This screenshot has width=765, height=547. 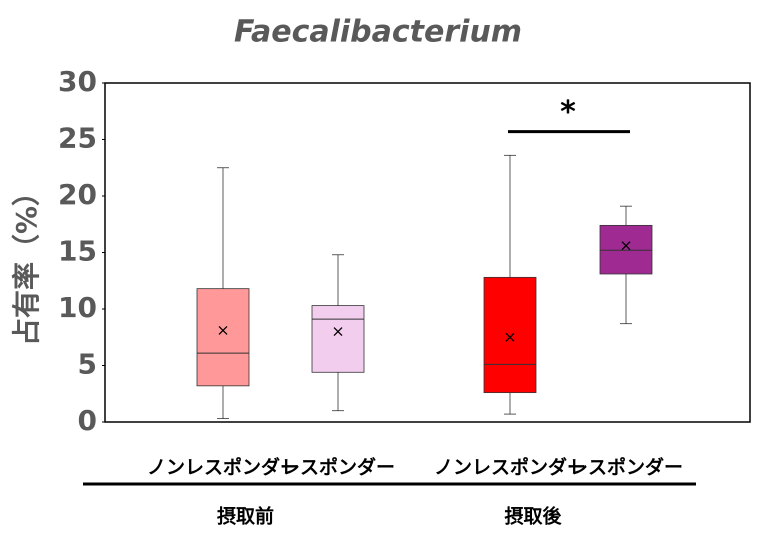 What do you see at coordinates (533, 516) in the screenshot?
I see `group-label: 摂取後` at bounding box center [533, 516].